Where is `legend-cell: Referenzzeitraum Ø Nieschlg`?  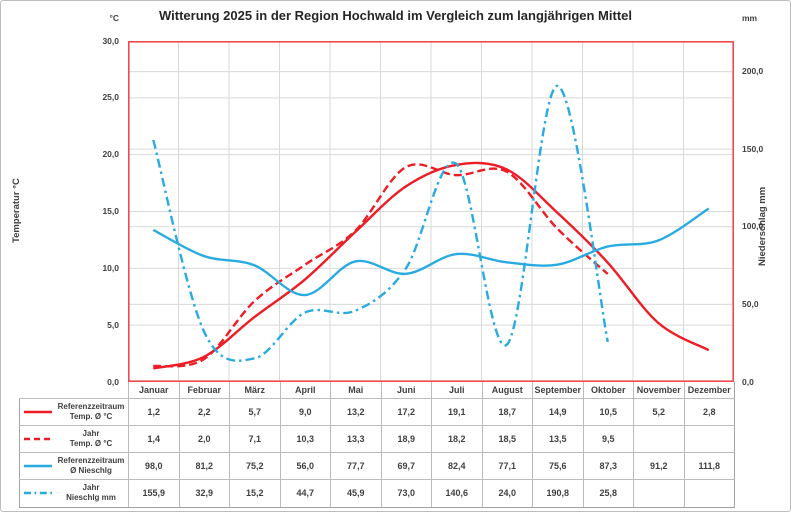 legend-cell: Referenzzeitraum Ø Nieschlg is located at coordinates (74, 466).